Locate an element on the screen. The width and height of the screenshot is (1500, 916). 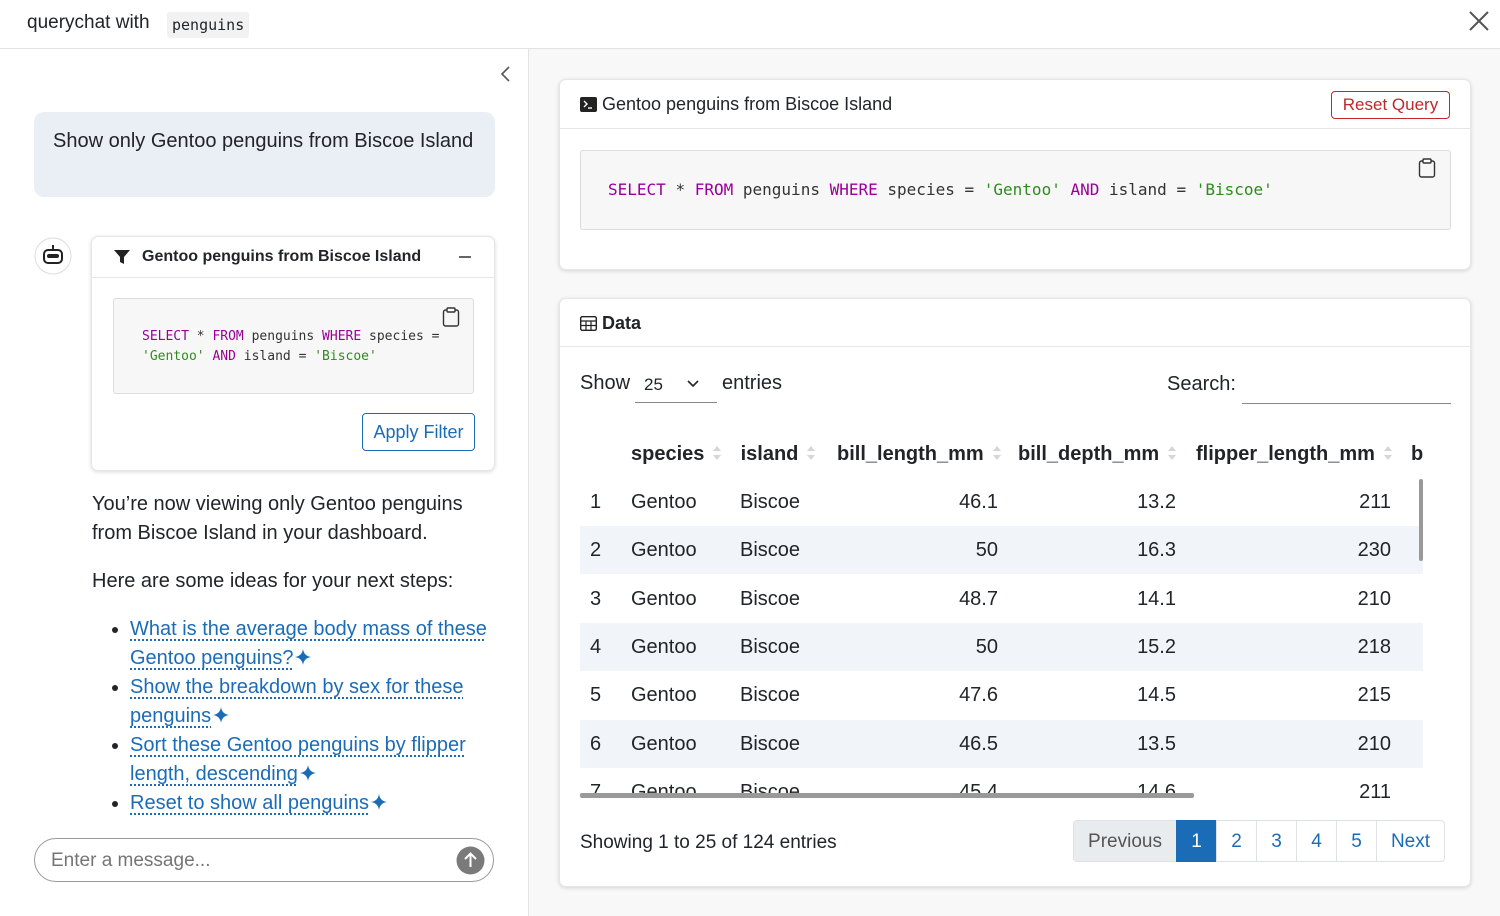
next-button: Next is located at coordinates (1410, 841).